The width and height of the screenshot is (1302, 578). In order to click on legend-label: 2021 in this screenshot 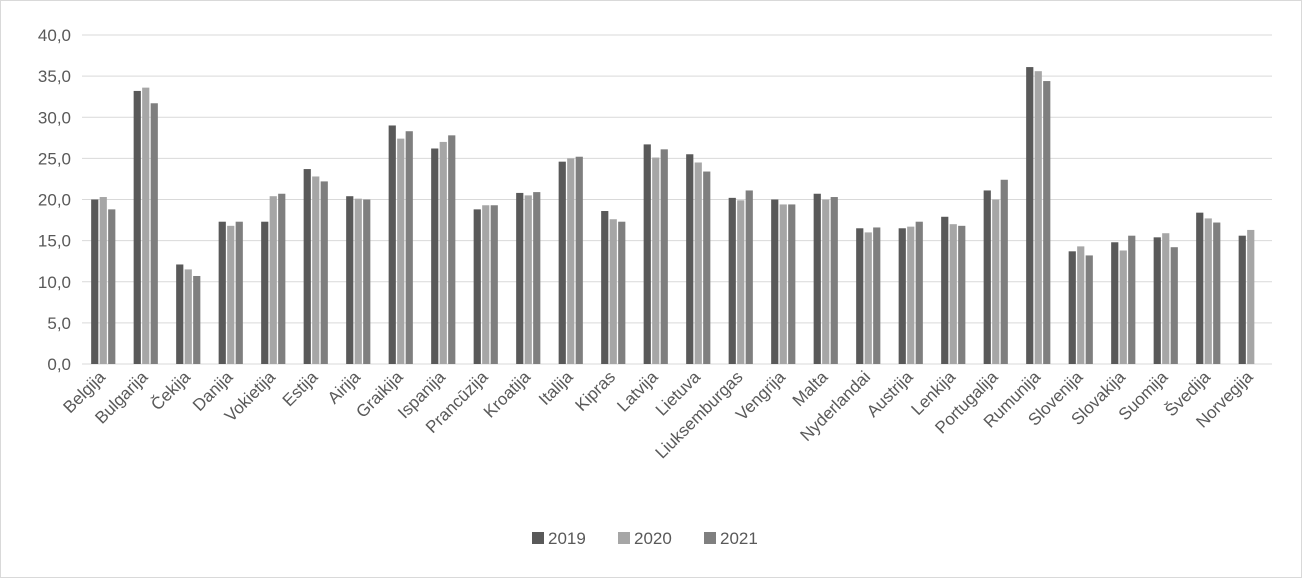, I will do `click(739, 538)`.